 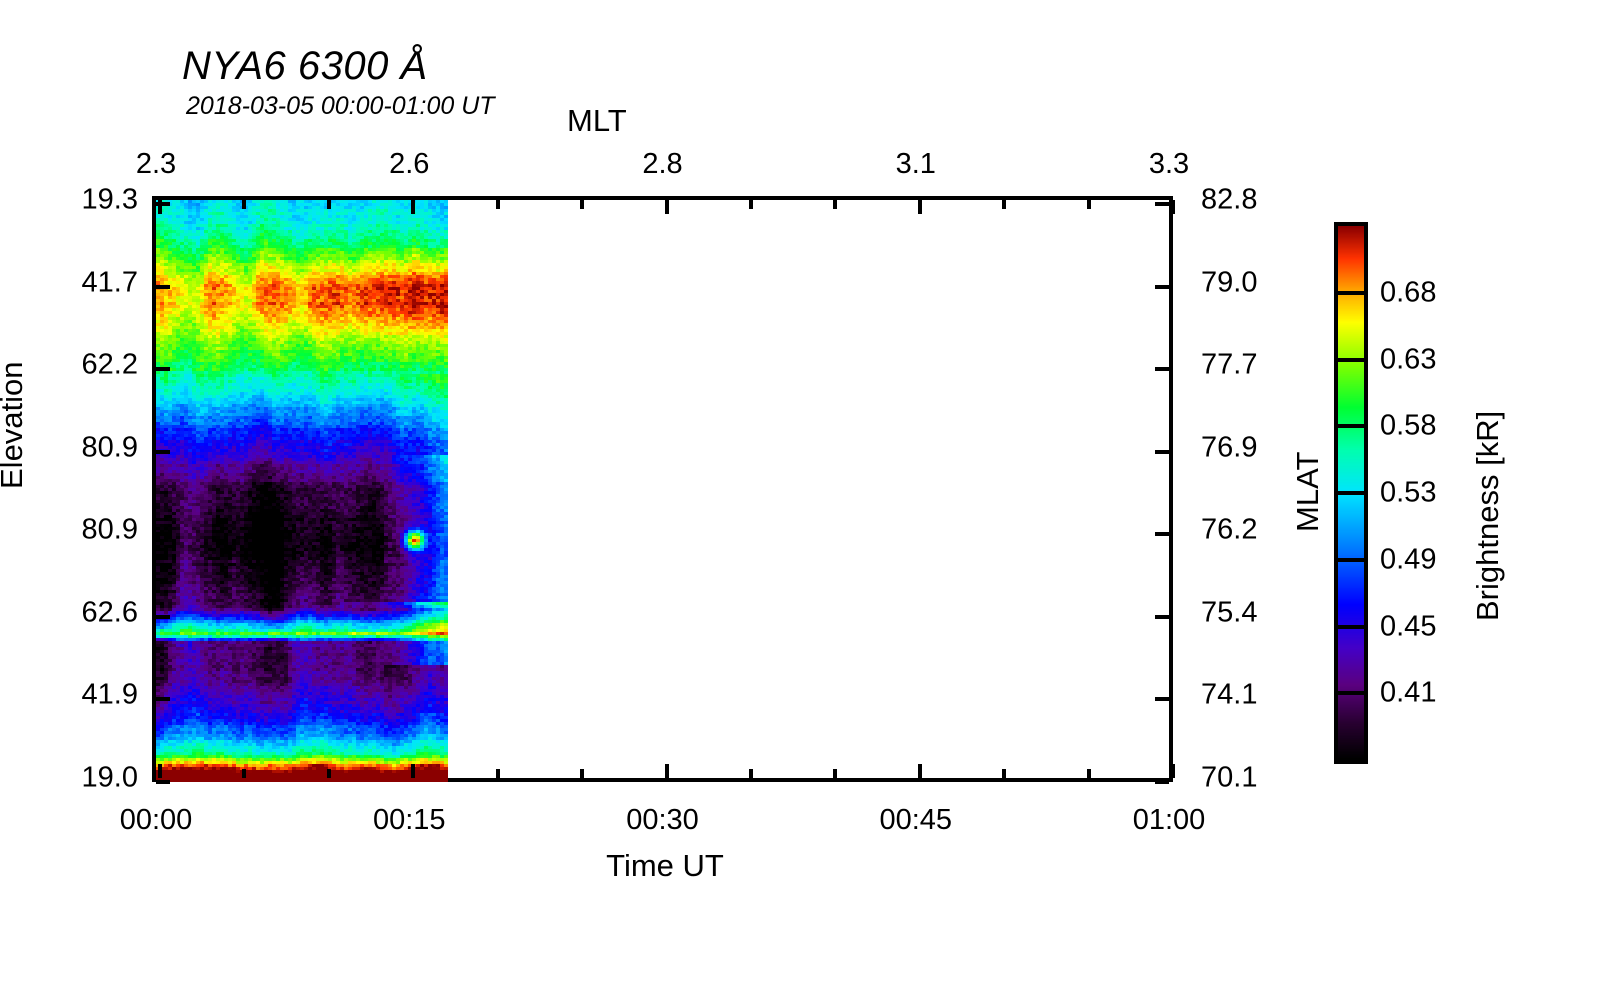 What do you see at coordinates (340, 106) in the screenshot?
I see `page-subtitle: 2018-03-05 00:00-01:00 UT` at bounding box center [340, 106].